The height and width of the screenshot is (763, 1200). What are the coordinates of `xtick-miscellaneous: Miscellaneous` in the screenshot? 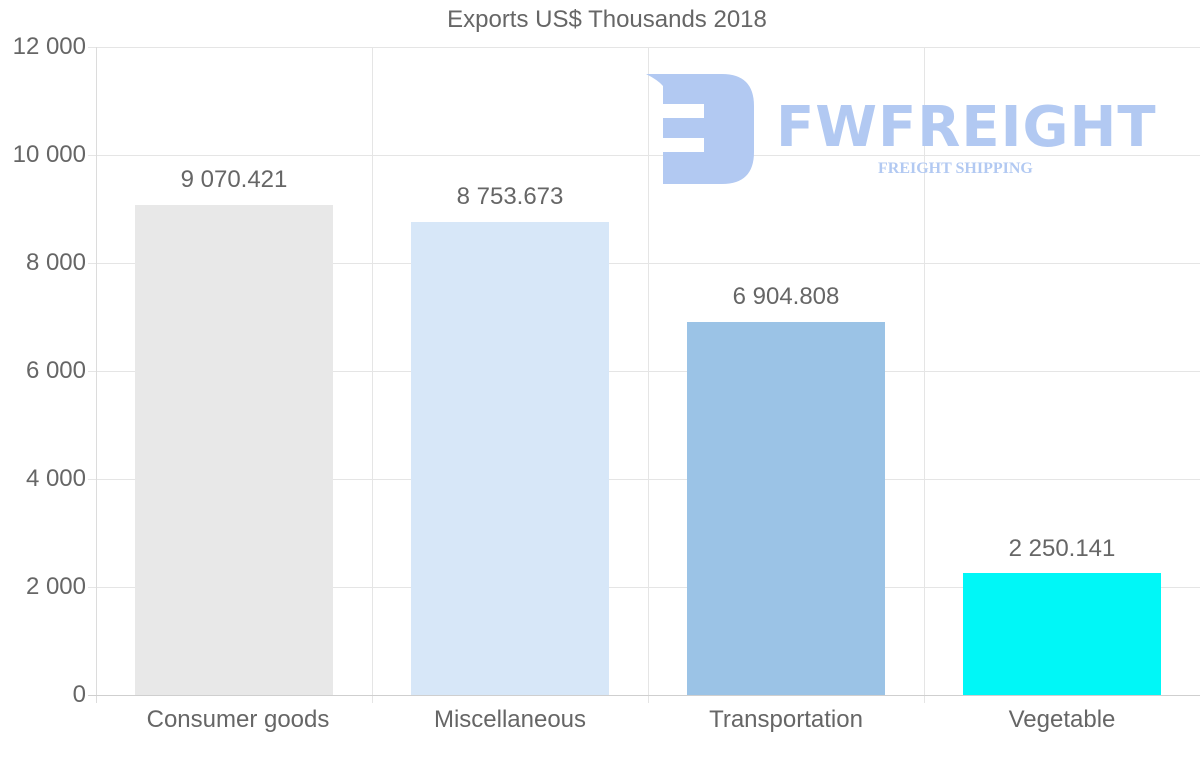 It's located at (510, 719).